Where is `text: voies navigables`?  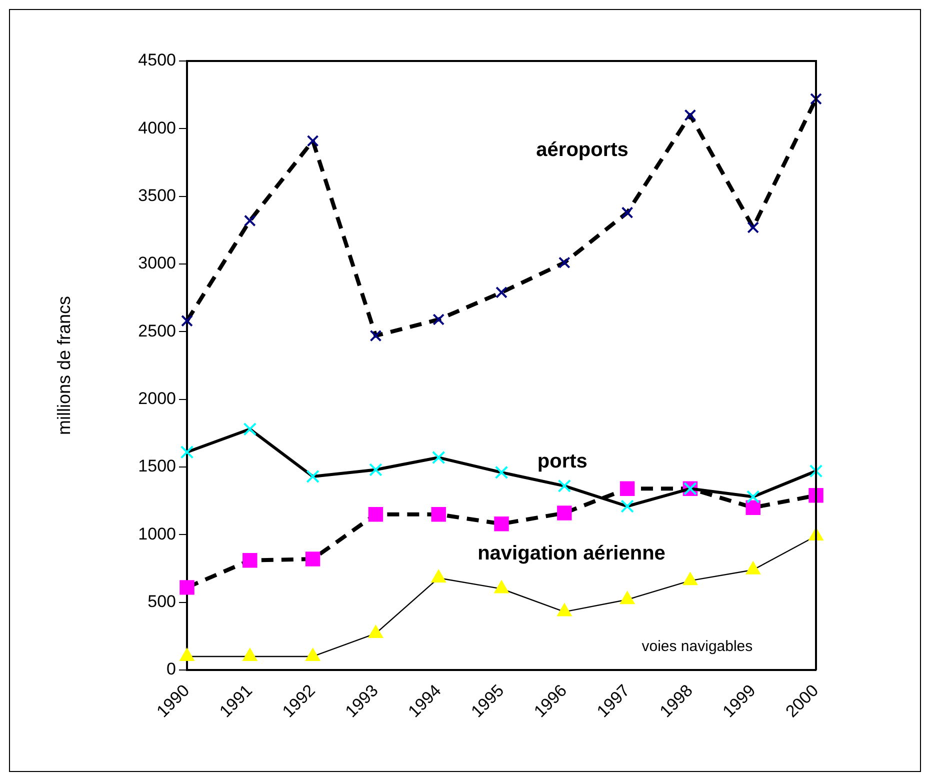
text: voies navigables is located at coordinates (697, 646).